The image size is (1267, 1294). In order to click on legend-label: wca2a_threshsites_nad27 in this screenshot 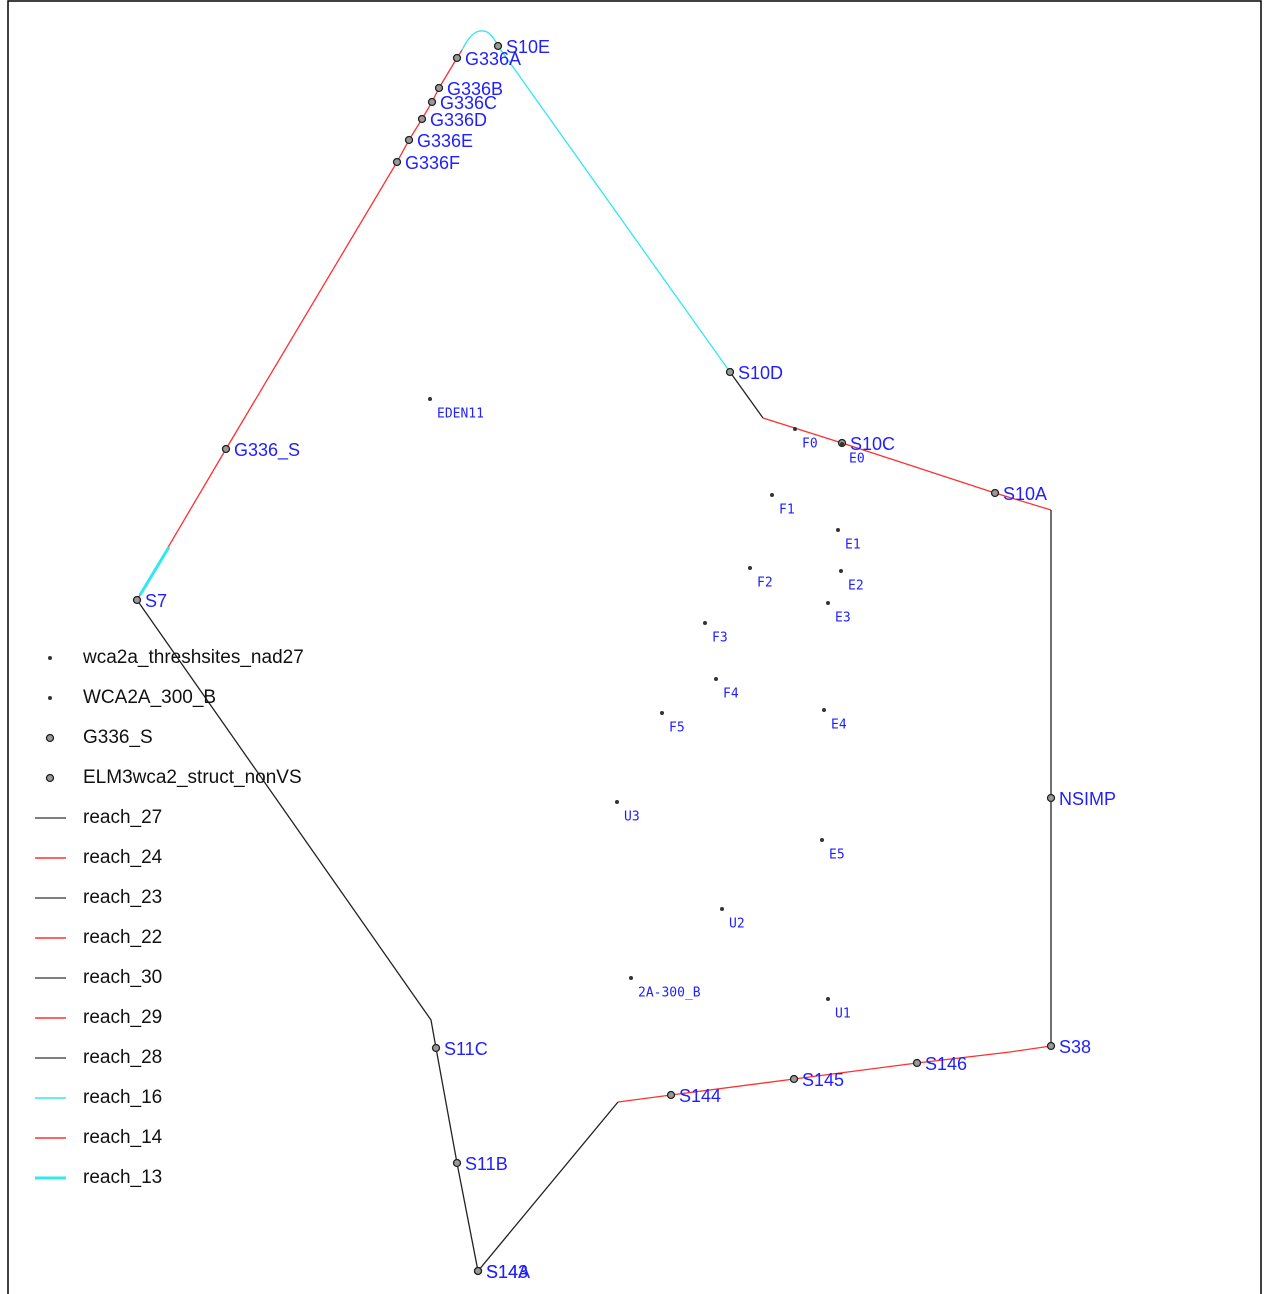, I will do `click(193, 657)`.